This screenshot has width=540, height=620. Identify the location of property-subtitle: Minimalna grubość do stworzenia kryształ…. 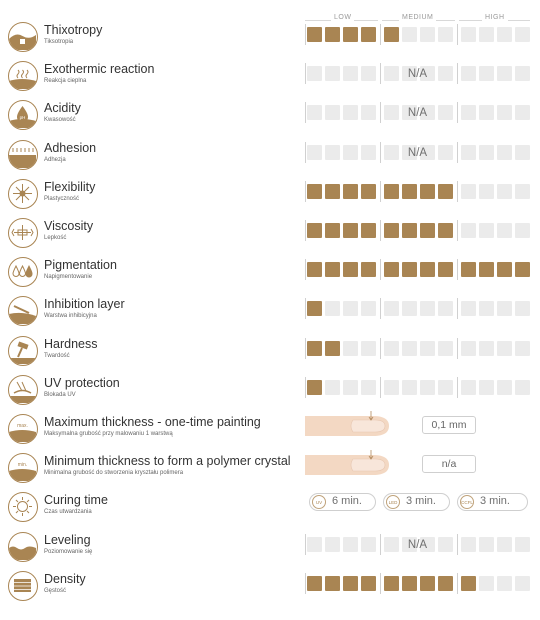
(114, 473).